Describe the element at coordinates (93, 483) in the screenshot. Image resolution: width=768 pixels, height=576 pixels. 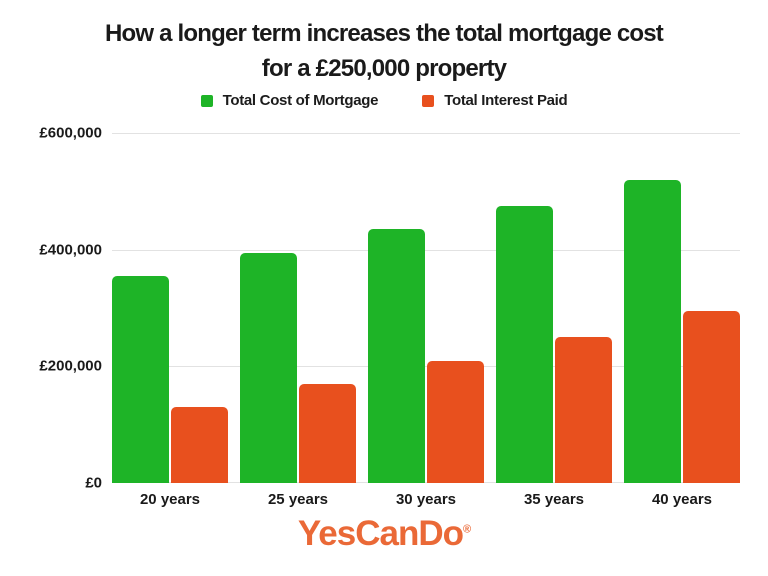
I see `y-axis-label: £0` at that location.